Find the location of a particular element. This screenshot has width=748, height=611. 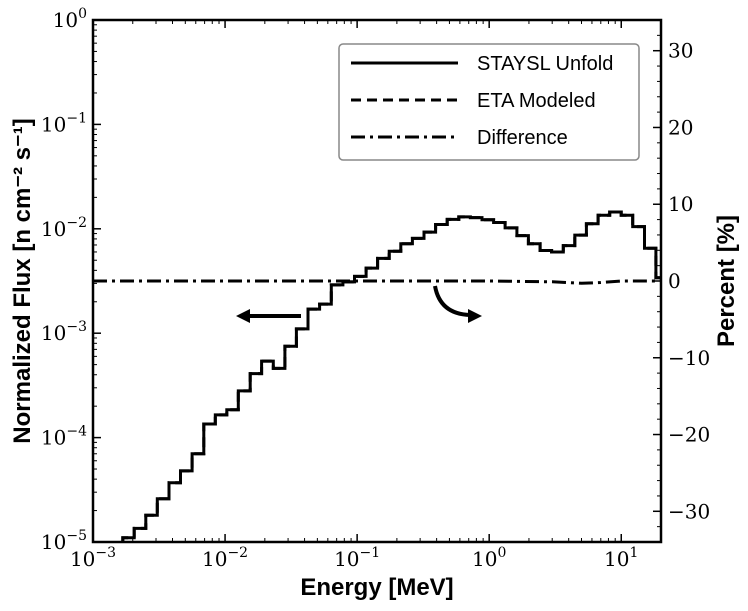

series-line-difference is located at coordinates (377, 282).